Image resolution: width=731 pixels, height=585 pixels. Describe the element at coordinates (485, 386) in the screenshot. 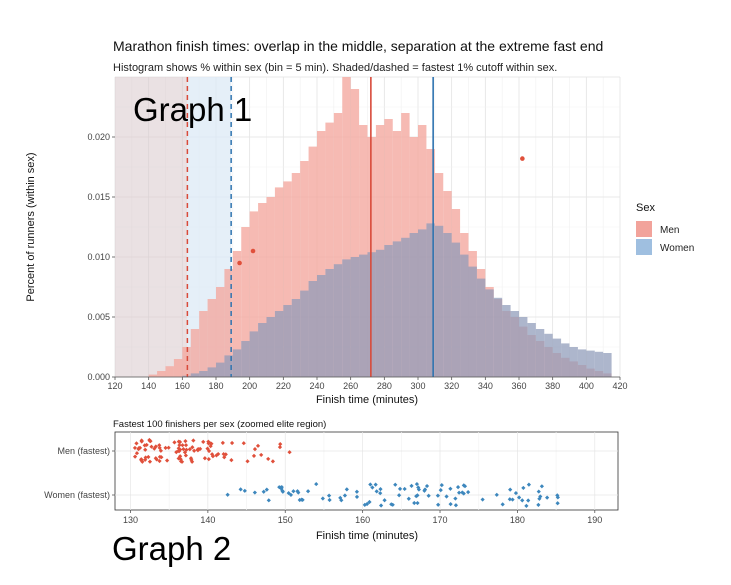

I see `x-tick-label: 340` at that location.